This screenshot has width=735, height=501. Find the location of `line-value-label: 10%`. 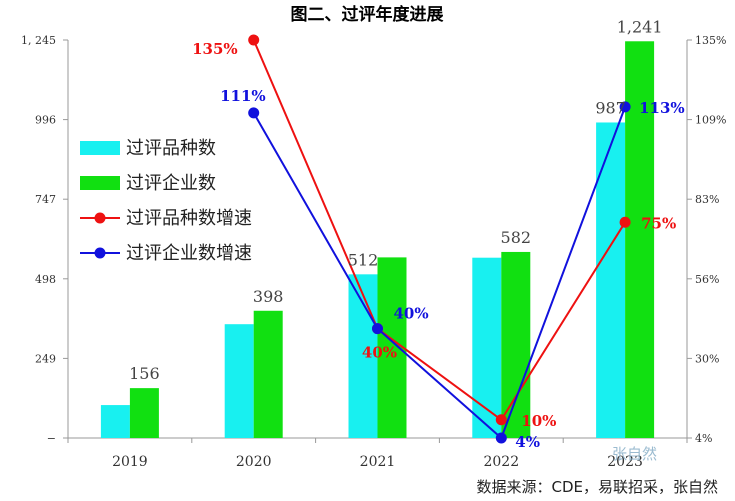

line-value-label: 10% is located at coordinates (538, 421).